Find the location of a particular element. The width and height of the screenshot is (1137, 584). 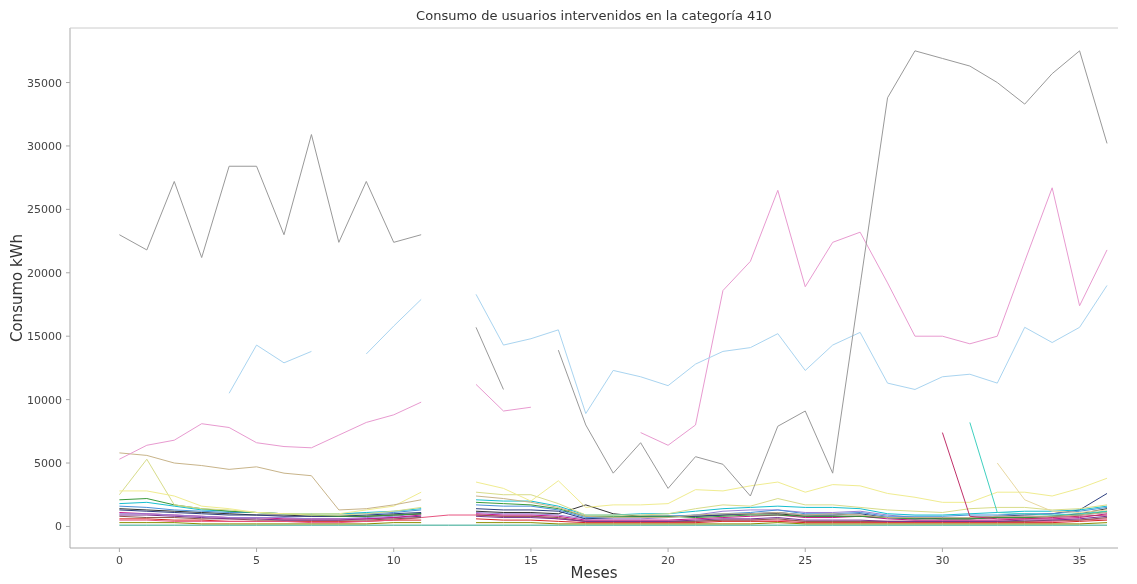

x-tick-label: 0 is located at coordinates (119, 560).